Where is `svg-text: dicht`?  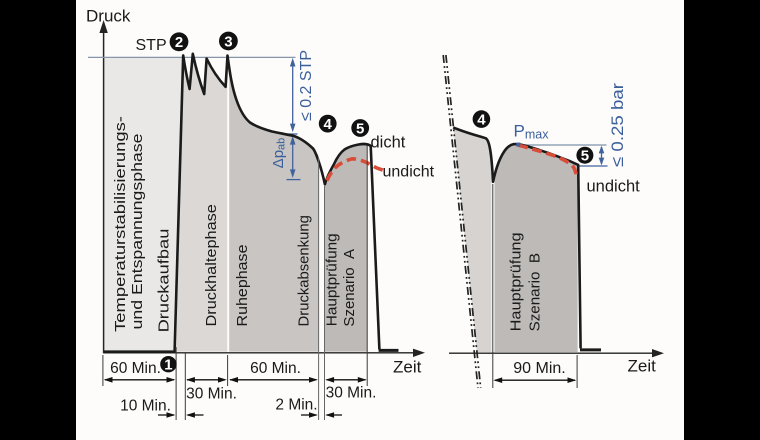
svg-text: dicht is located at coordinates (388, 143).